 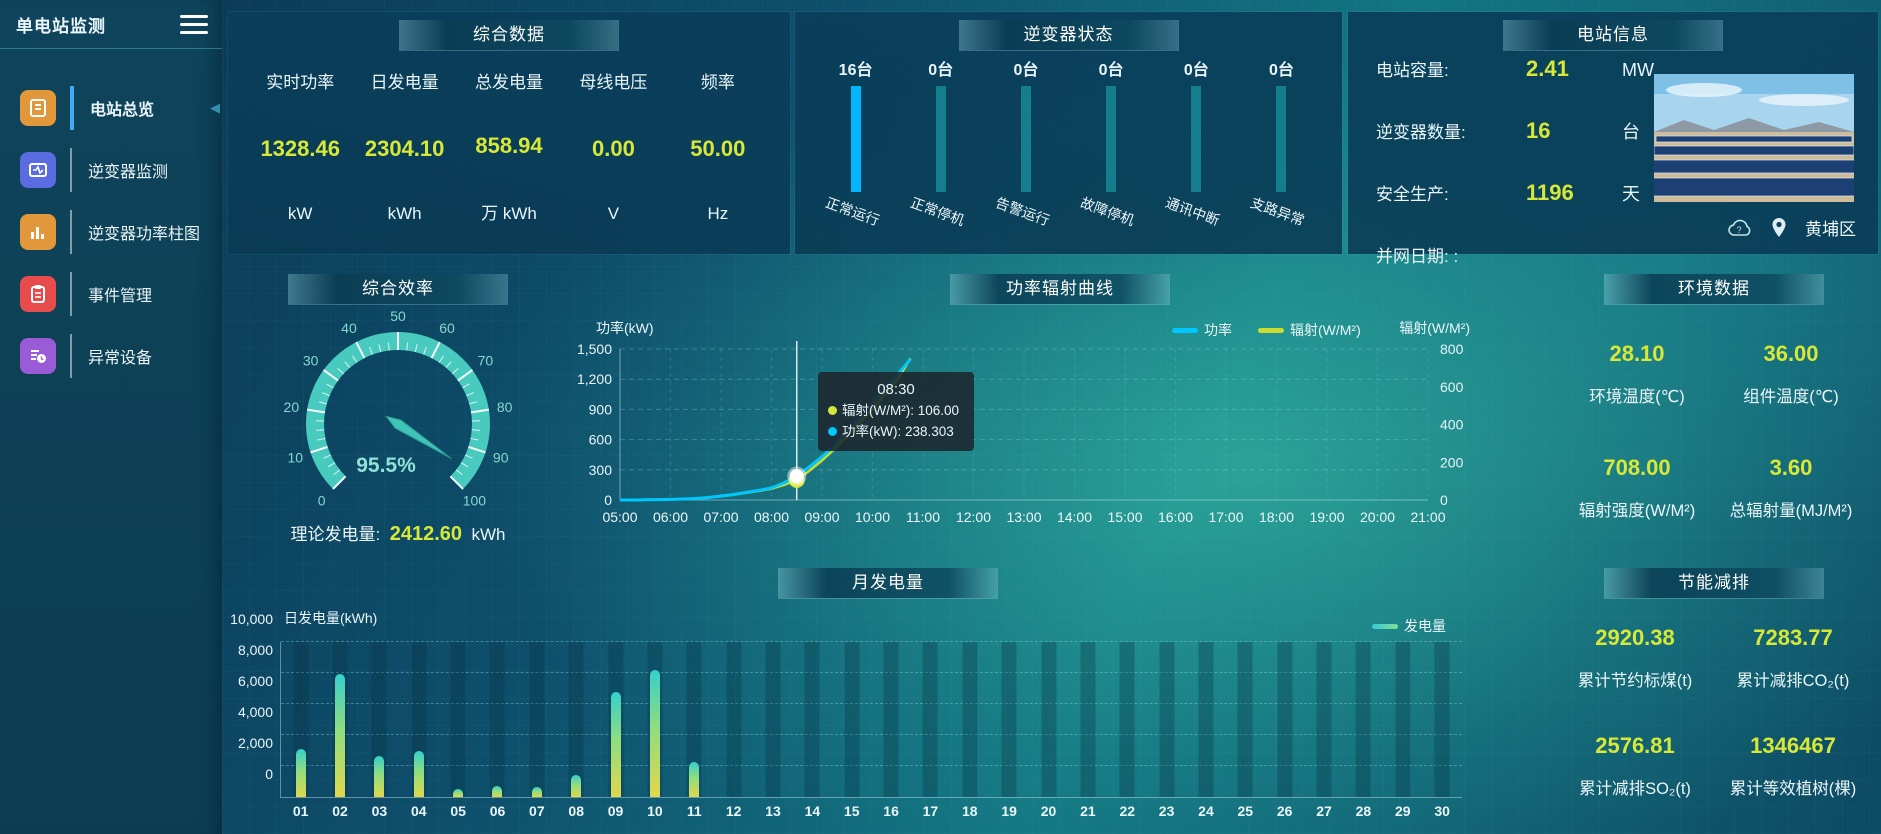 I want to click on x-axis-label: 06, so click(x=497, y=811).